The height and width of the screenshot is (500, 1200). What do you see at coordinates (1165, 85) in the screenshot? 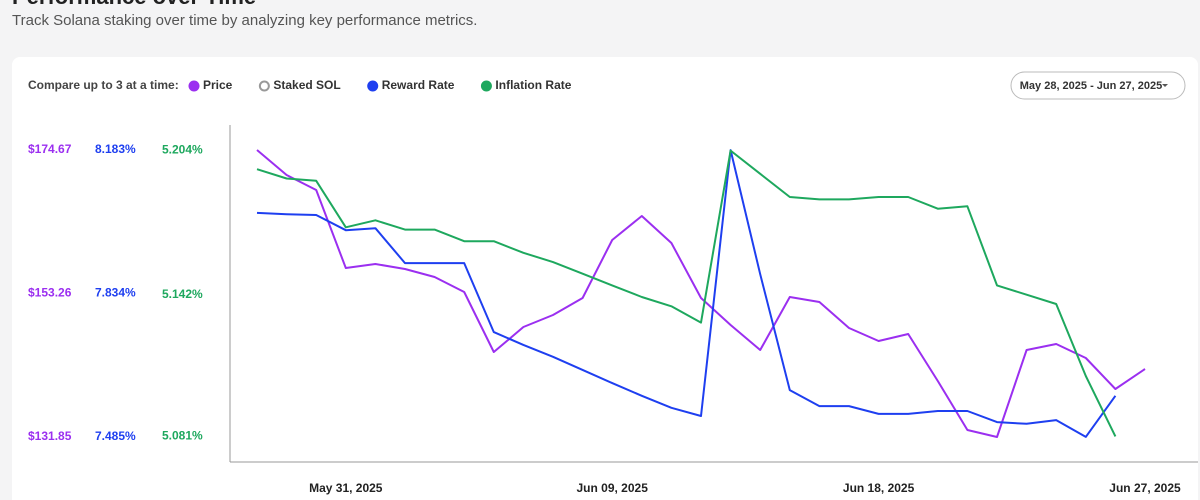
I see `caret-icon` at bounding box center [1165, 85].